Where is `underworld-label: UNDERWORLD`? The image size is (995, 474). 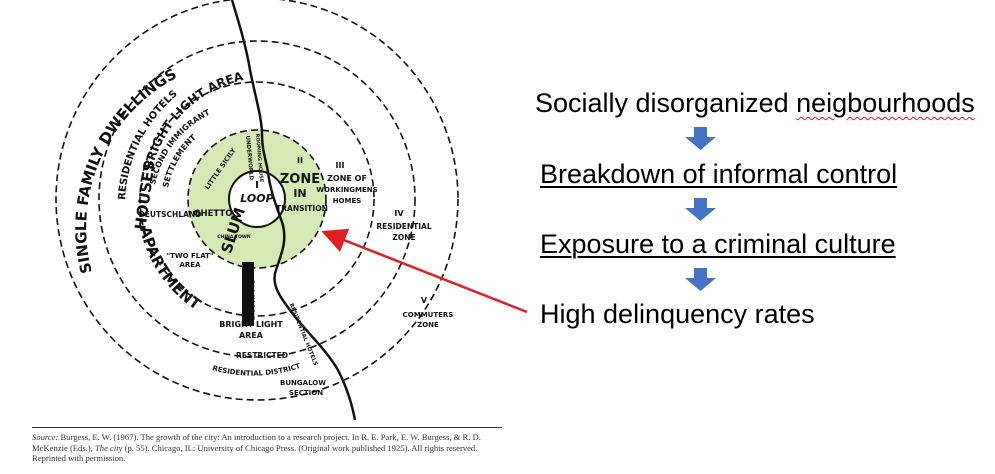
underworld-label: UNDERWORLD is located at coordinates (249, 157).